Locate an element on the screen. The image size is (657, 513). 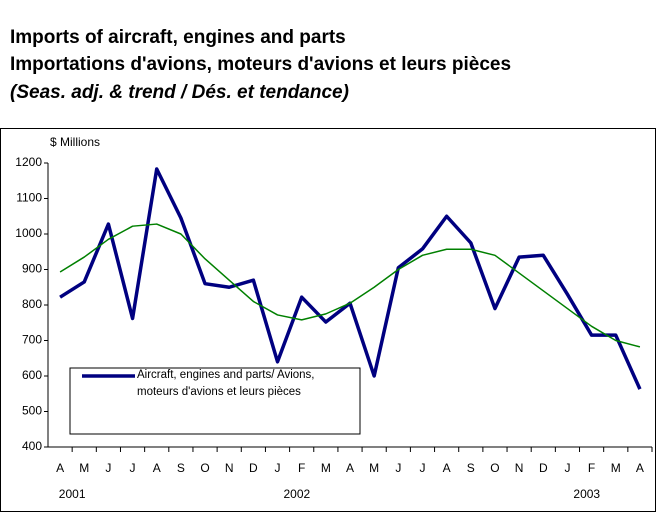
chart-note: (Seas. adj. & trend / Dés. et tendance) is located at coordinates (179, 92).